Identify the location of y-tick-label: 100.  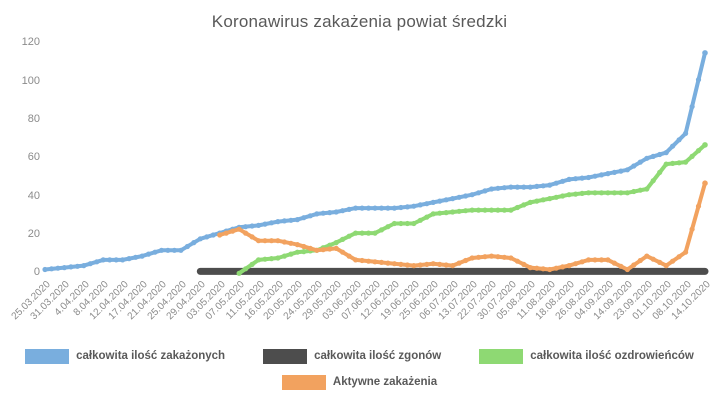
(30, 80).